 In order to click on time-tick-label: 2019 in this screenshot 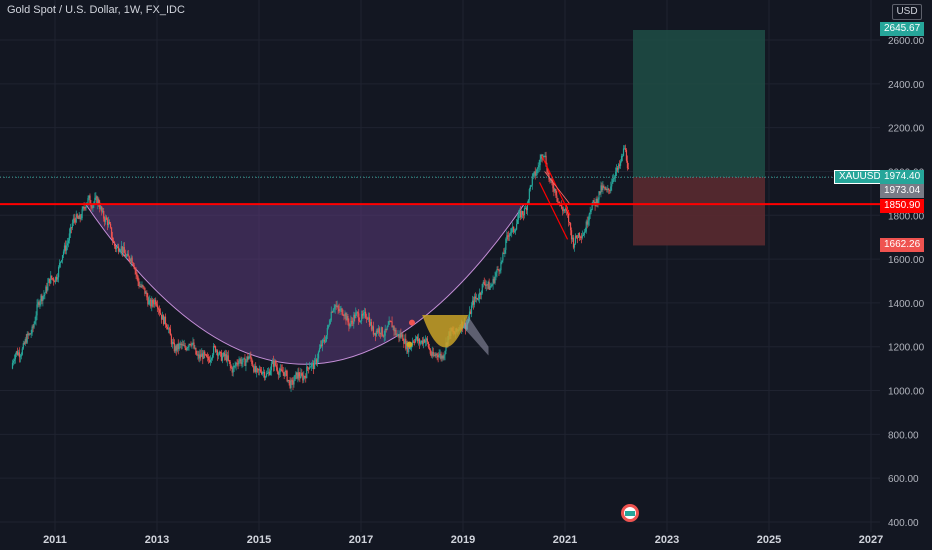, I will do `click(463, 540)`.